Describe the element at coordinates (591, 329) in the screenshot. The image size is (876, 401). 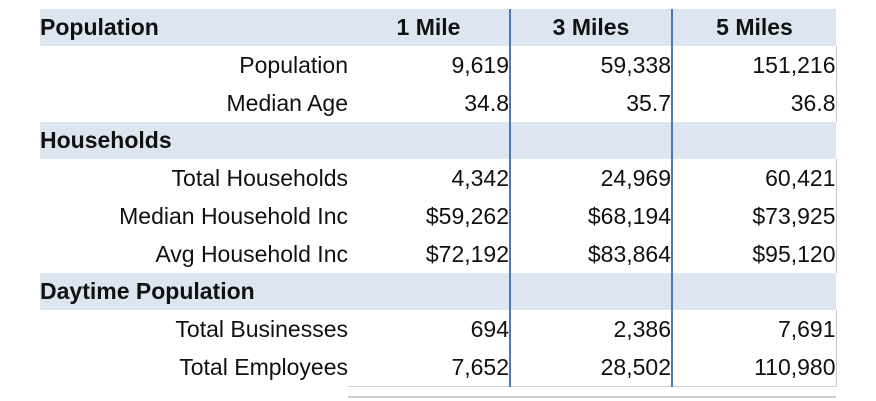
I see `value-3-miles: 2,386` at that location.